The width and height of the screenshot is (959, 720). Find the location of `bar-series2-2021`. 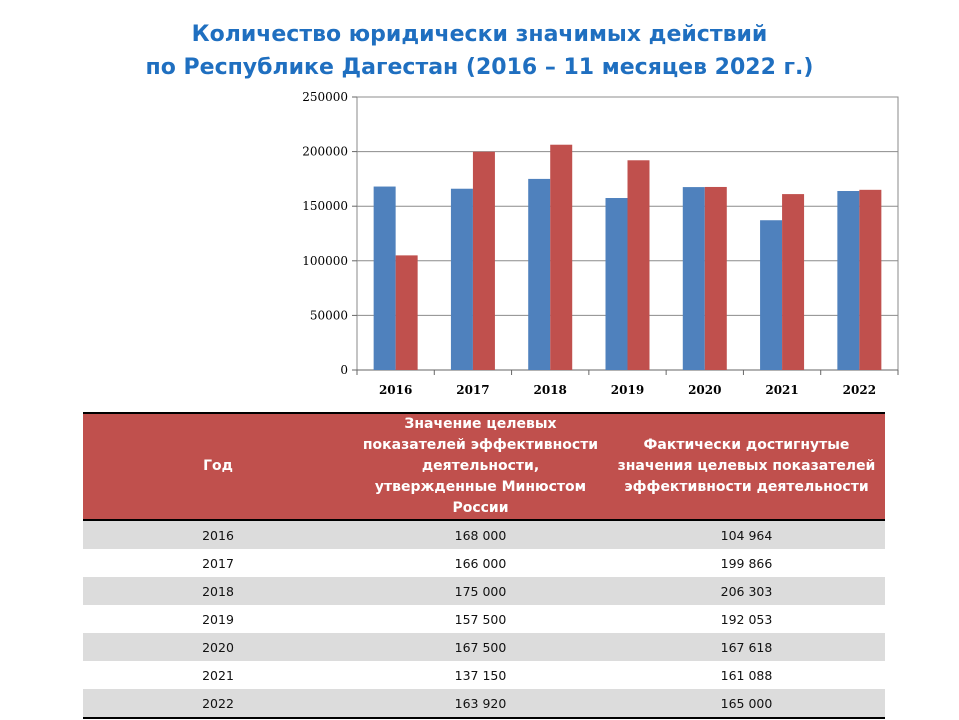

bar-series2-2021 is located at coordinates (793, 282).